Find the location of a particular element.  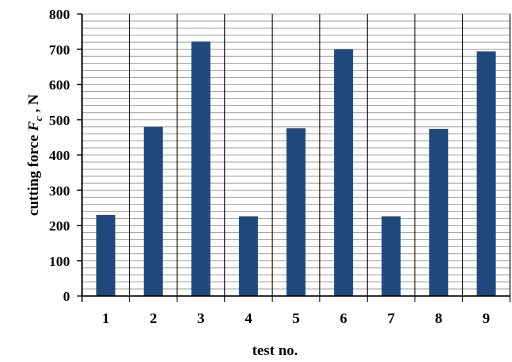

y-tick-label: 400 is located at coordinates (59, 156).